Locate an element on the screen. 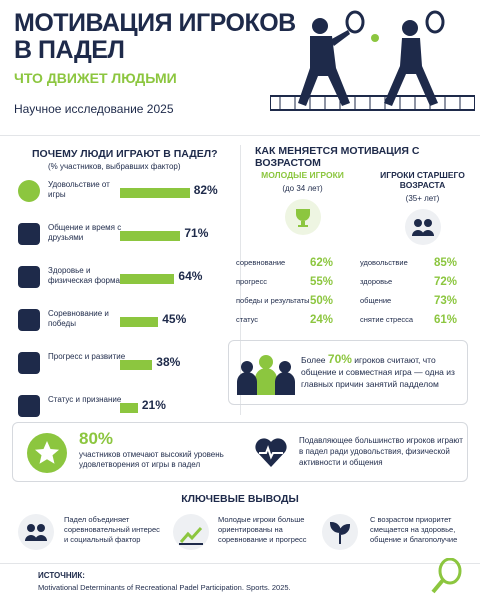 The width and height of the screenshot is (480, 600). bar-row: Статус и признание 21% is located at coordinates (125, 408).